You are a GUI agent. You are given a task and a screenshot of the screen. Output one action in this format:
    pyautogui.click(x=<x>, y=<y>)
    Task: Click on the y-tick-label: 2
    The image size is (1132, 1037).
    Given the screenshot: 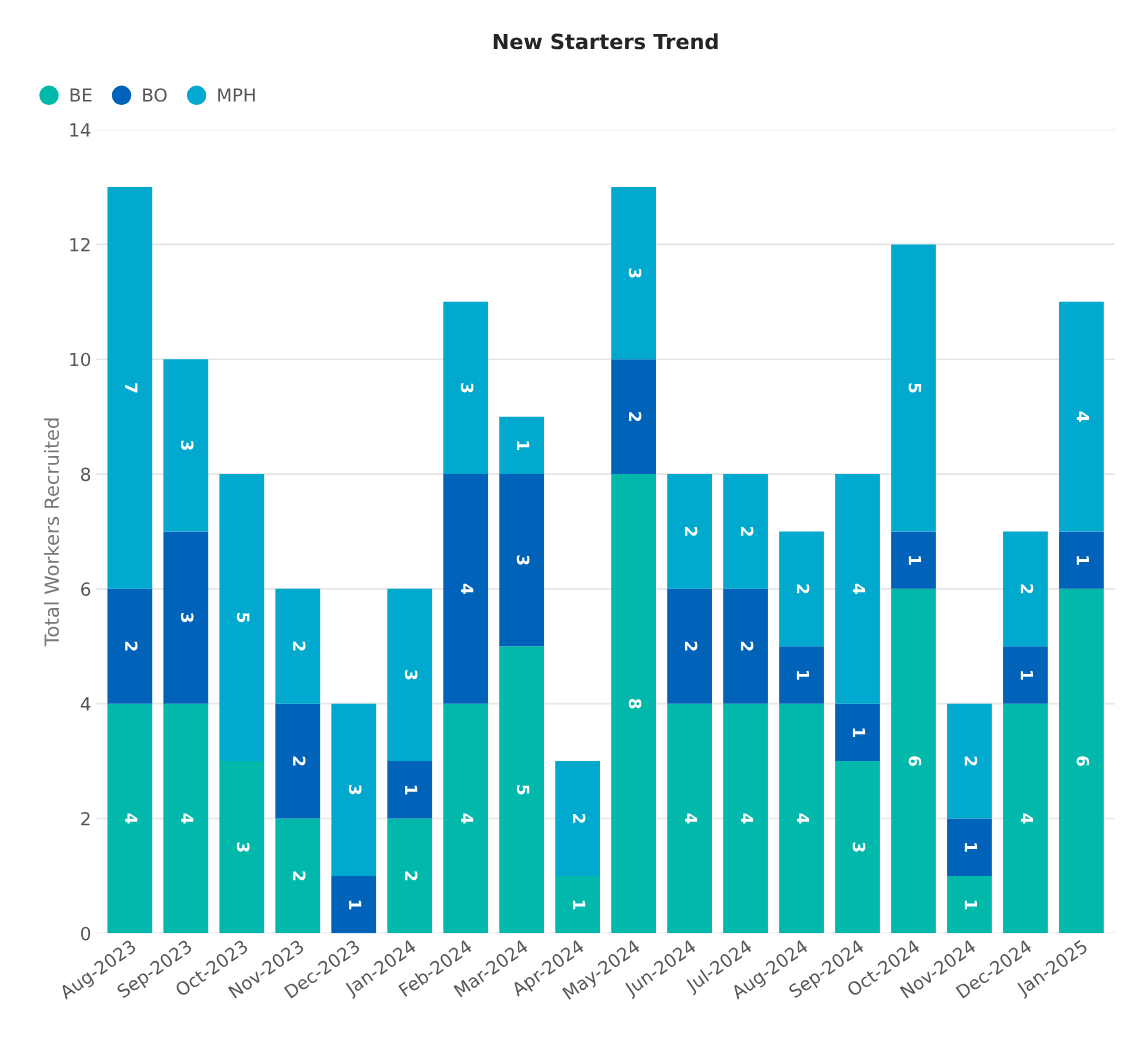 What is the action you would take?
    pyautogui.click(x=85, y=818)
    